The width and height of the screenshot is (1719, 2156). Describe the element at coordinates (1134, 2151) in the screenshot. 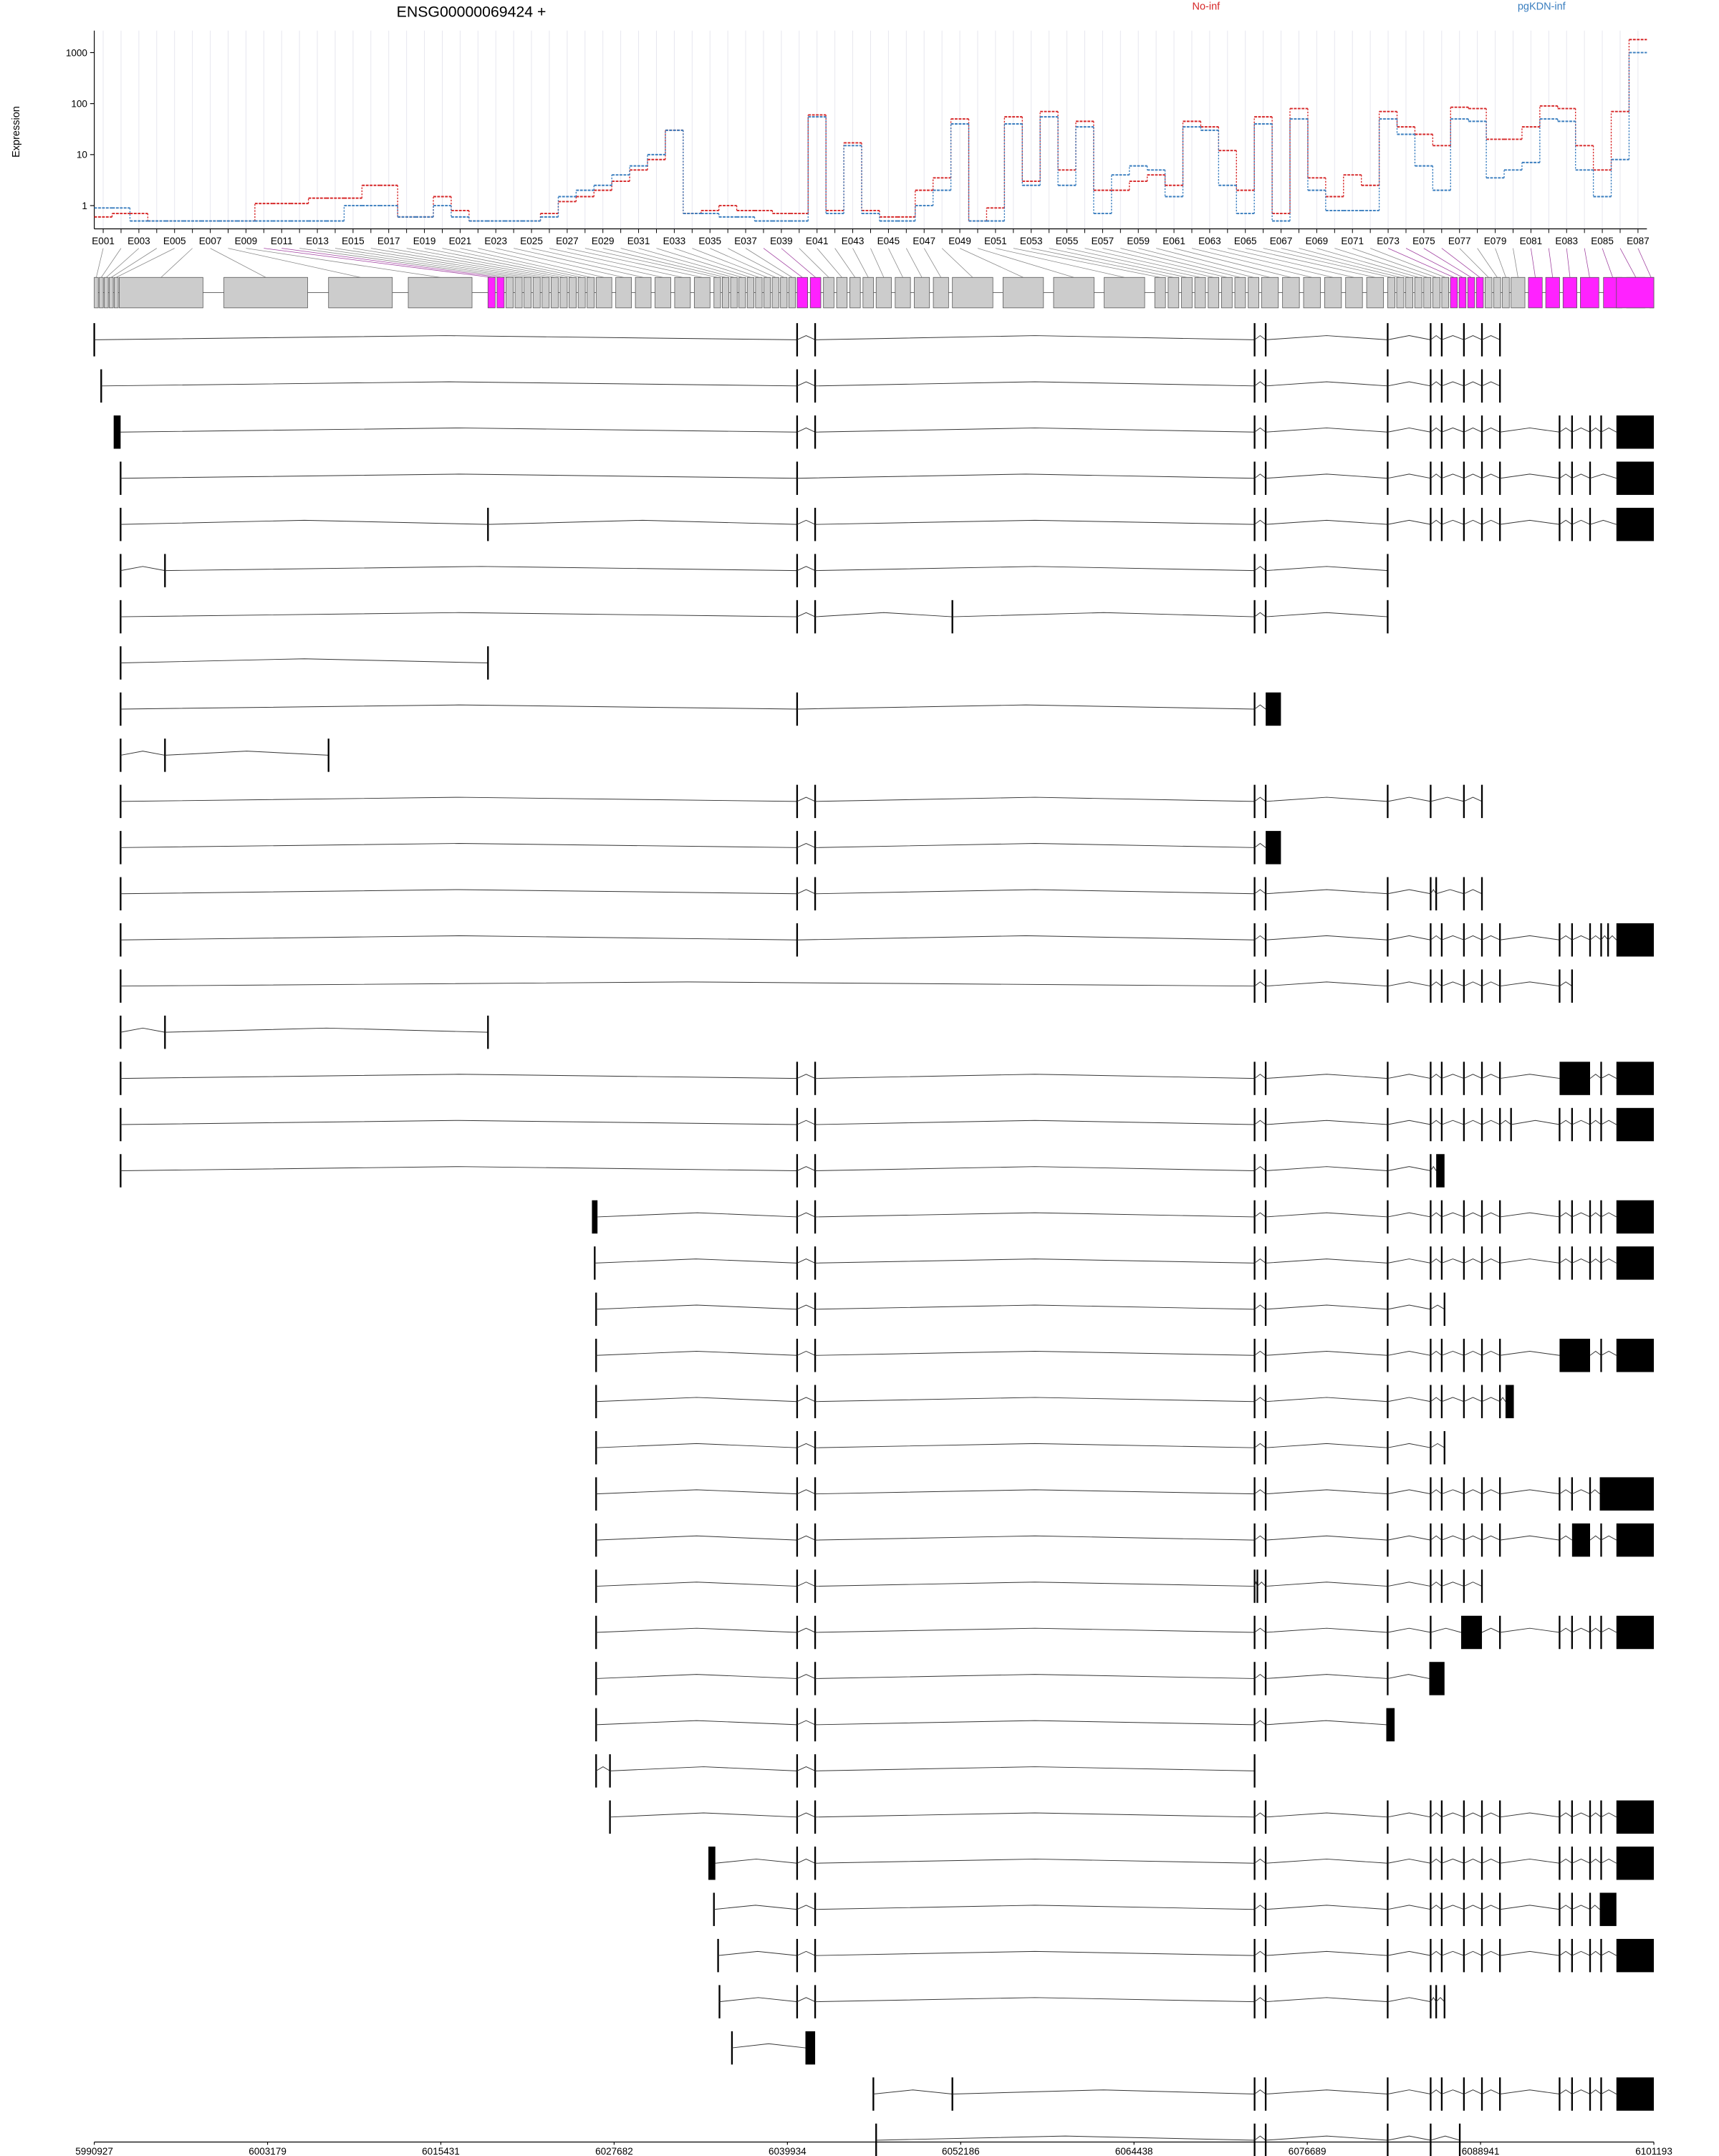

I see `genome-tick-label: 6064438` at that location.